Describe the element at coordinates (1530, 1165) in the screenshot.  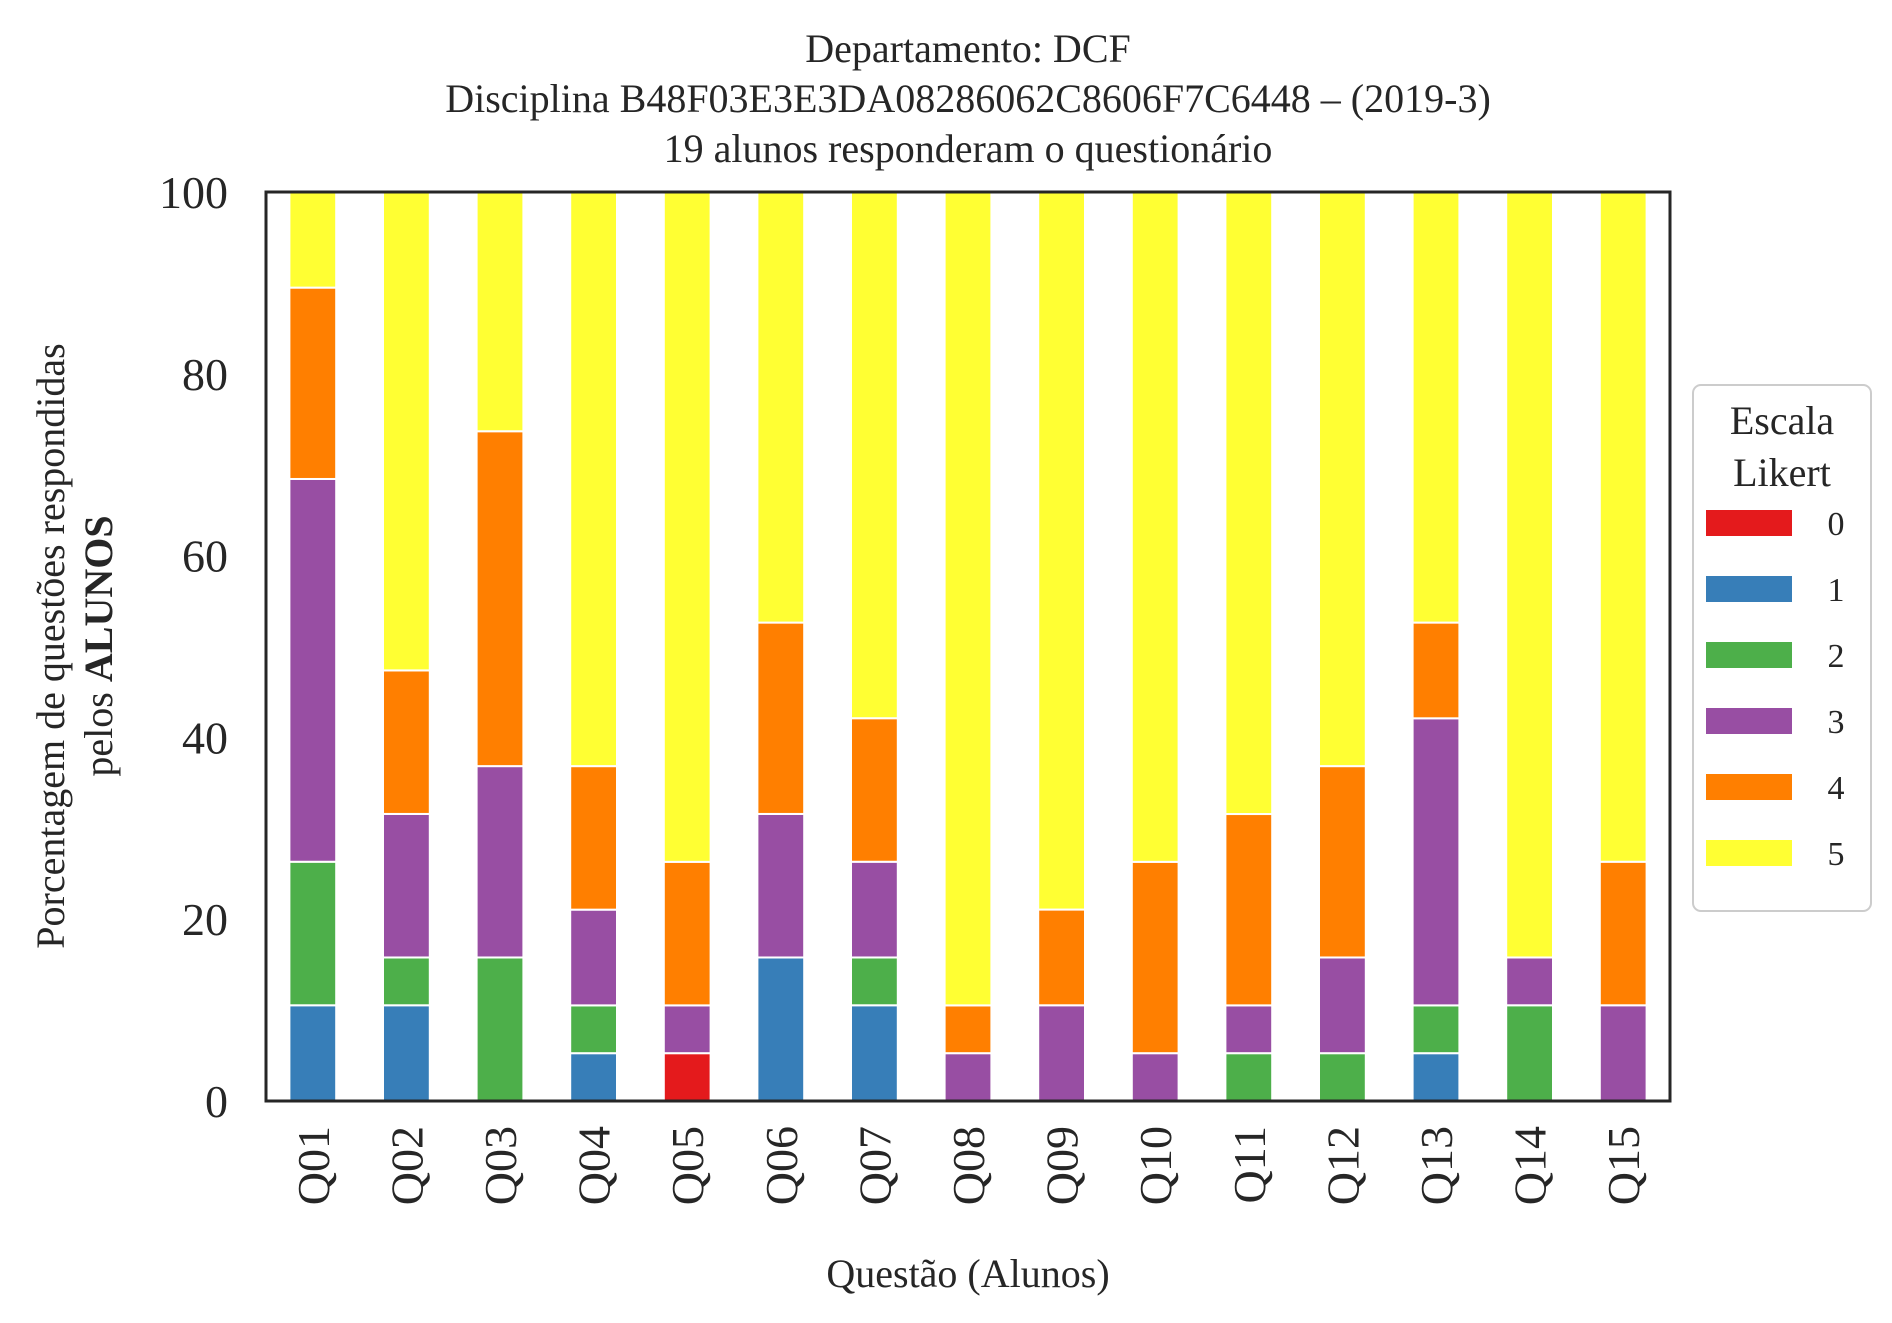
I see `x-tick-label-q14: Q14` at that location.